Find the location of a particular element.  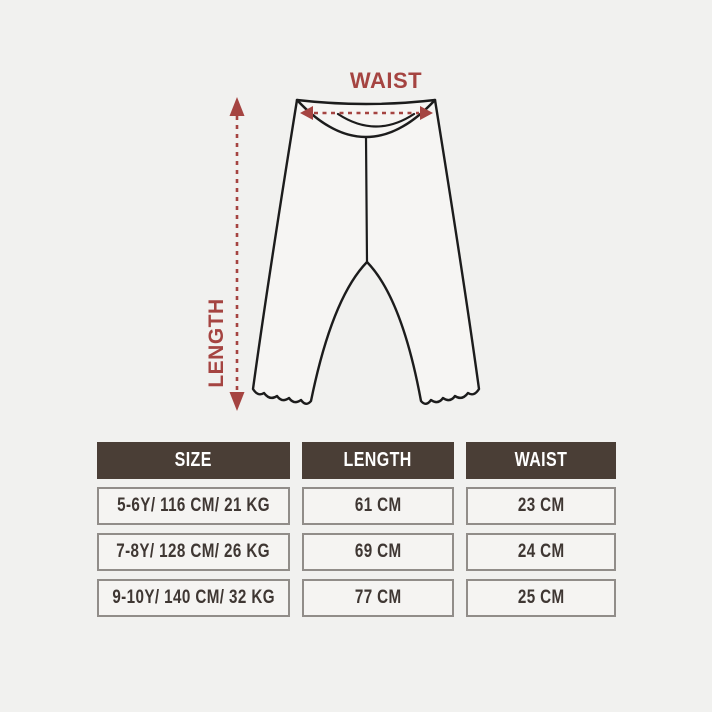

cell-text: 7-8Y/ 128 CM/ 26 KG is located at coordinates (193, 551).